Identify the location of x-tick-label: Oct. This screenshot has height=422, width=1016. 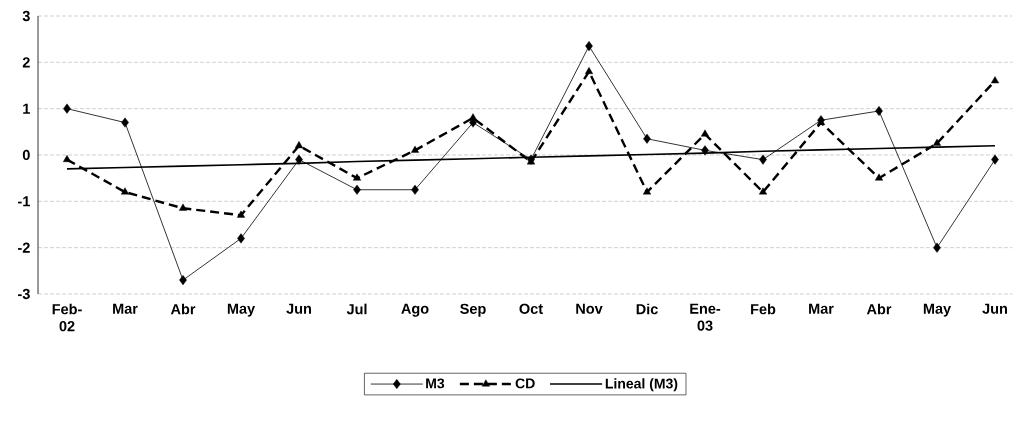
(531, 308).